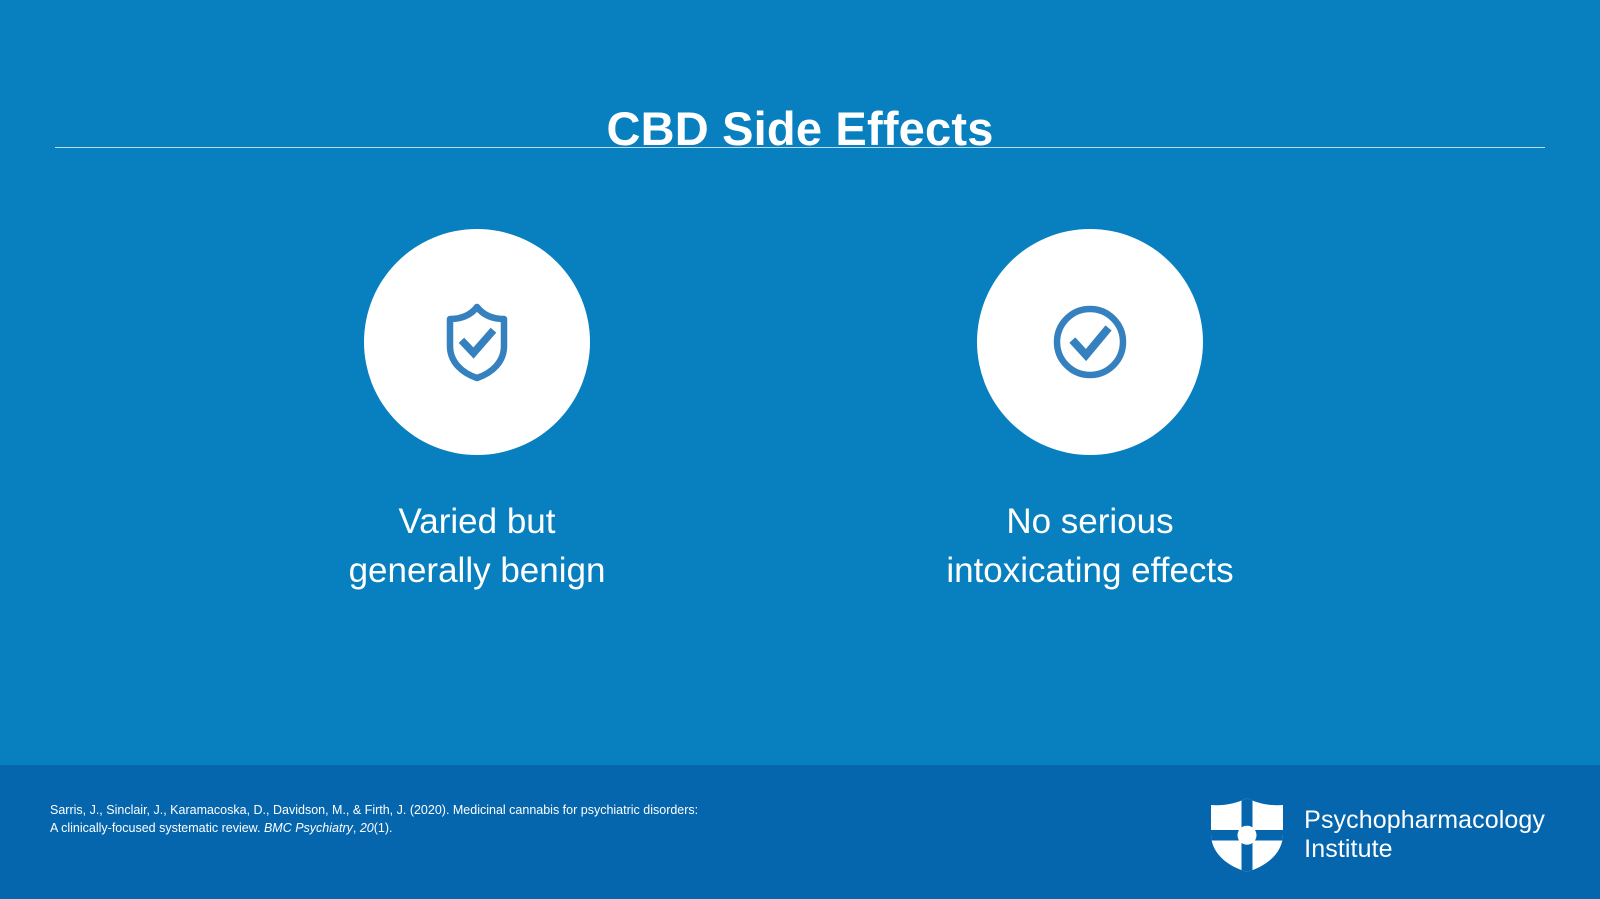 This screenshot has height=899, width=1600. What do you see at coordinates (800, 129) in the screenshot?
I see `page-title: CBD Side Effects` at bounding box center [800, 129].